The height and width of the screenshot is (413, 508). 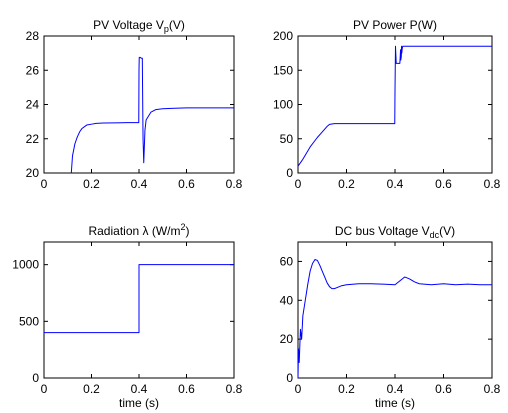 I want to click on radiation-title: Radiation λ (W/m2), so click(x=138, y=230).